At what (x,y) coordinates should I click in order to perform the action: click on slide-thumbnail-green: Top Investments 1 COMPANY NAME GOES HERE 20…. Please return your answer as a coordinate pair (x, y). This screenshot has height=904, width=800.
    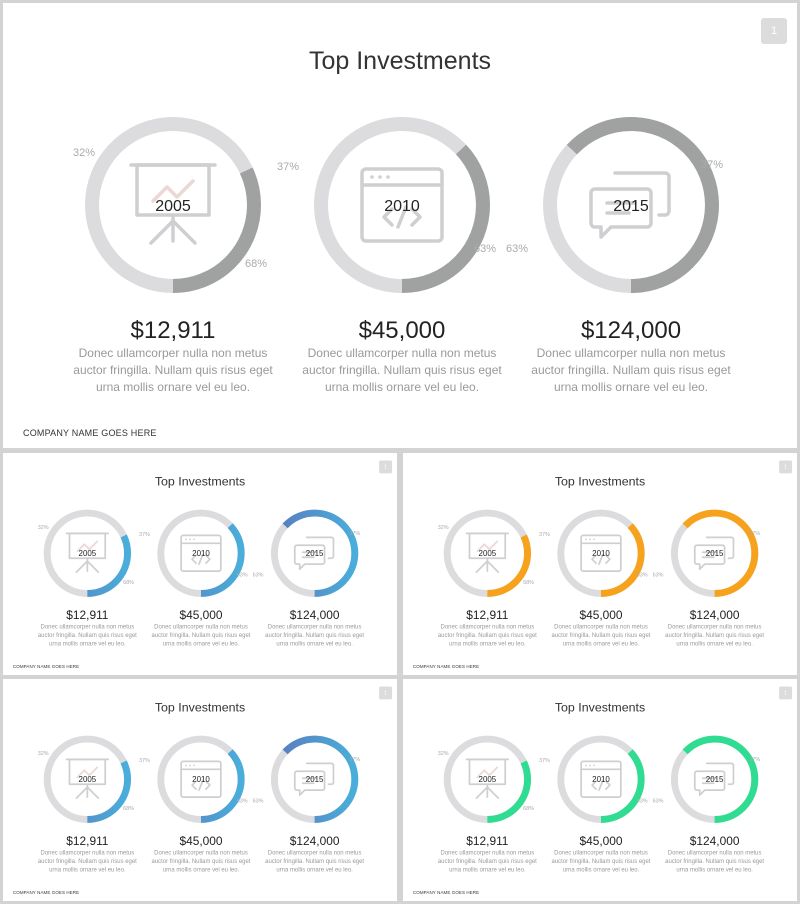
    Looking at the image, I should click on (600, 790).